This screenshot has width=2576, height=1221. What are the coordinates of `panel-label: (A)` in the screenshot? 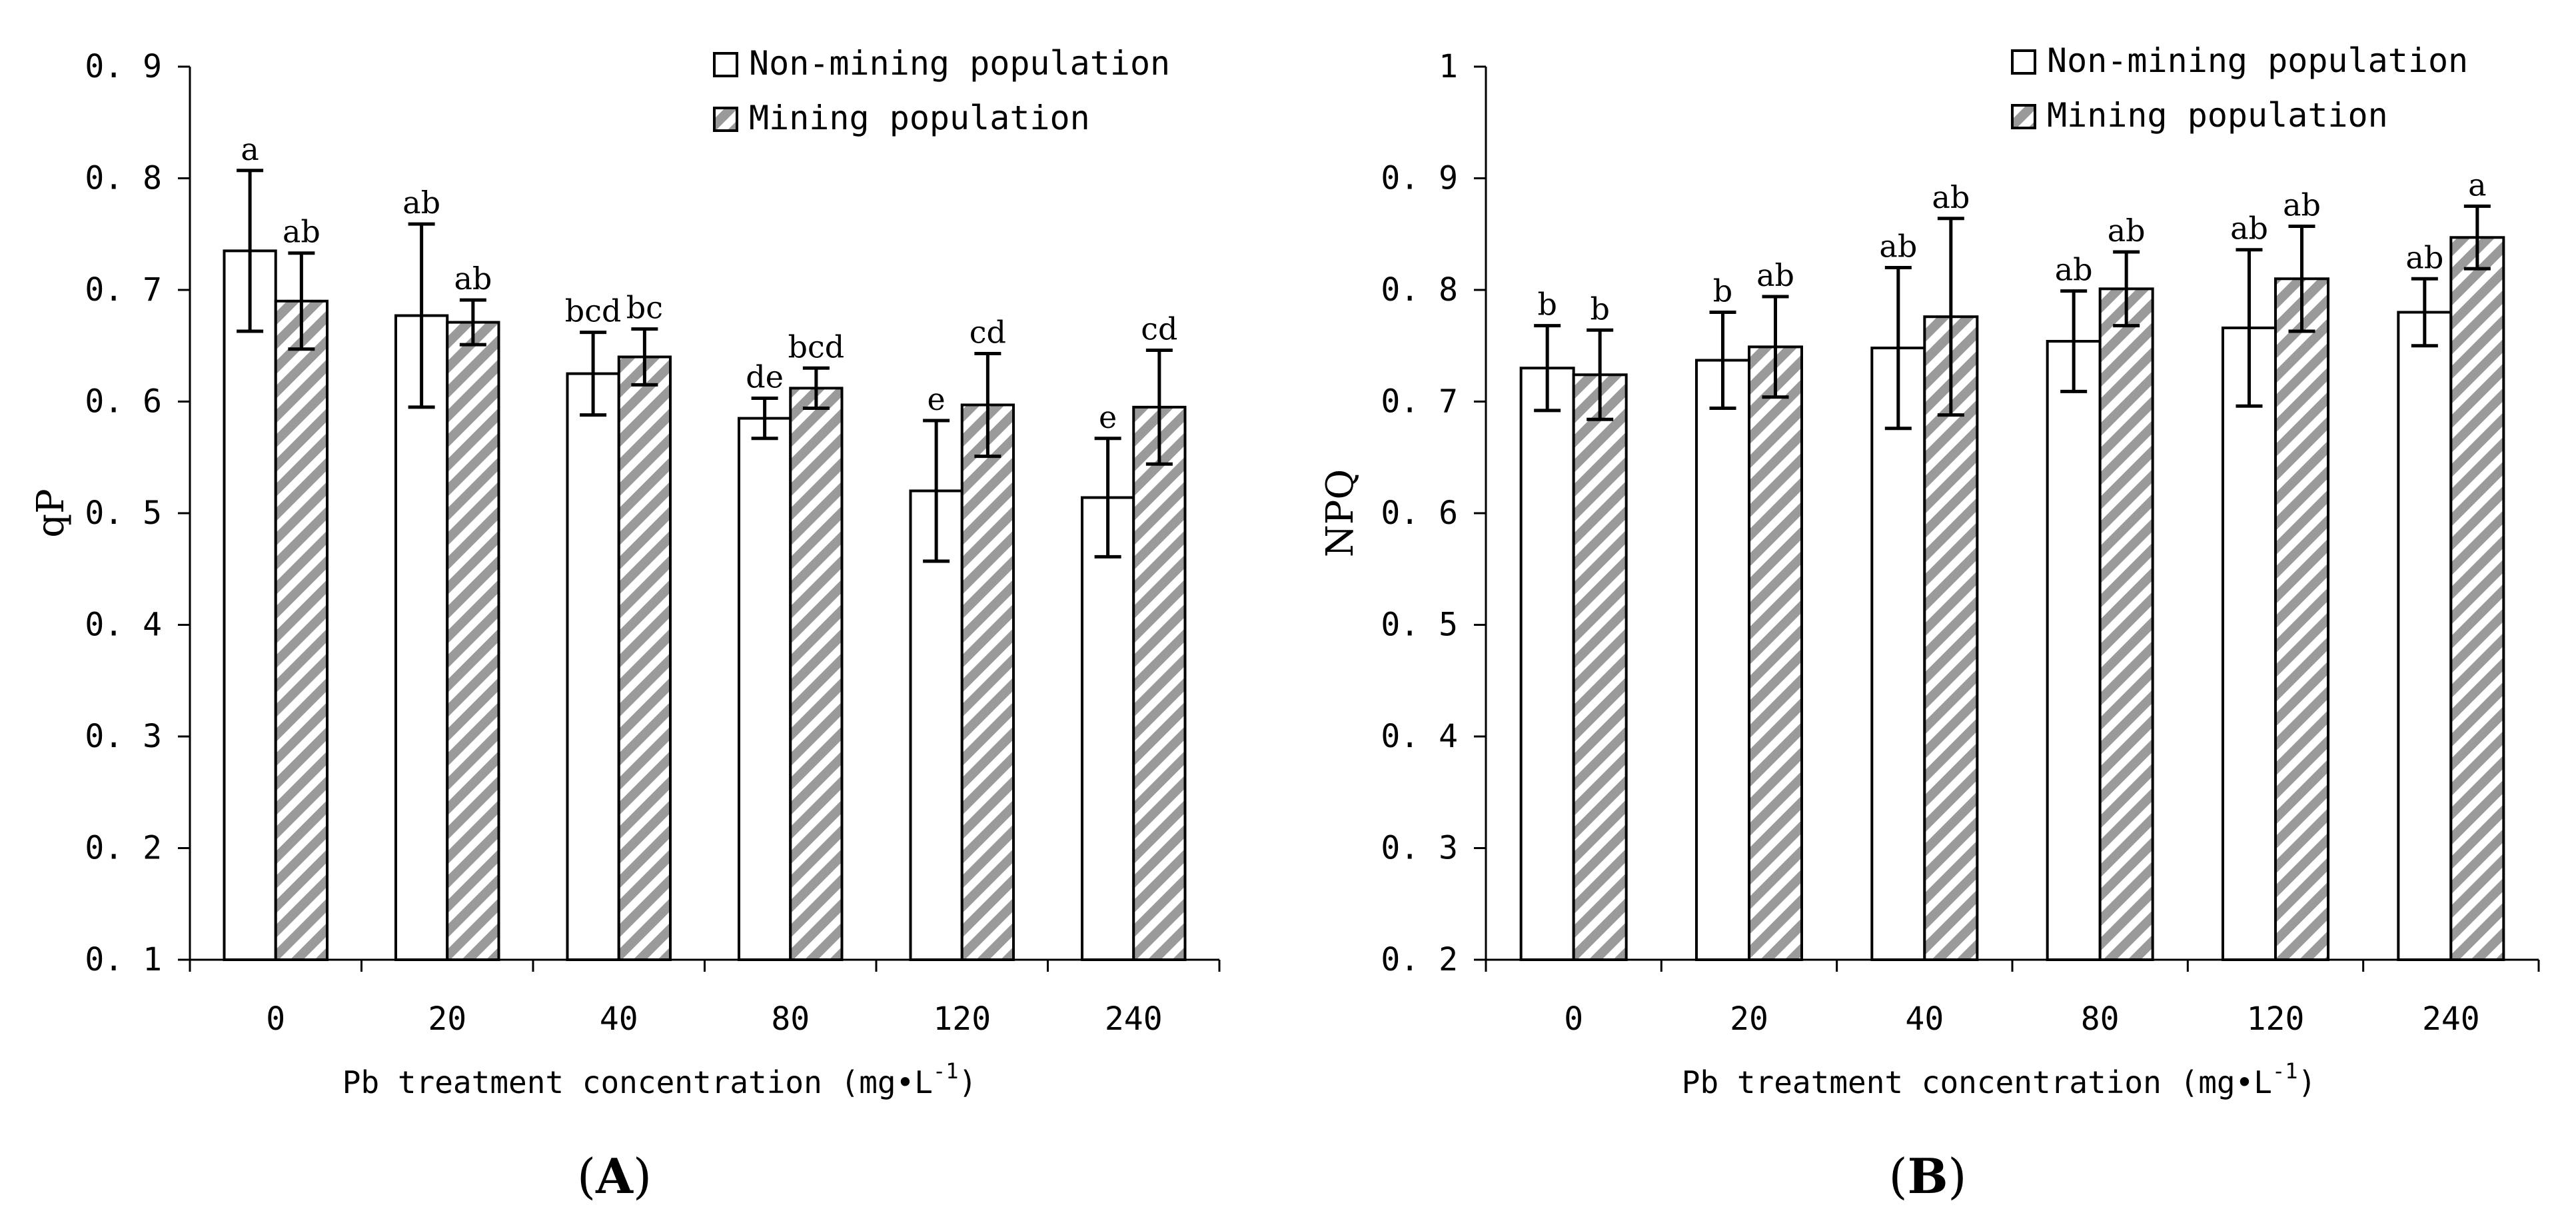 It's located at (614, 1176).